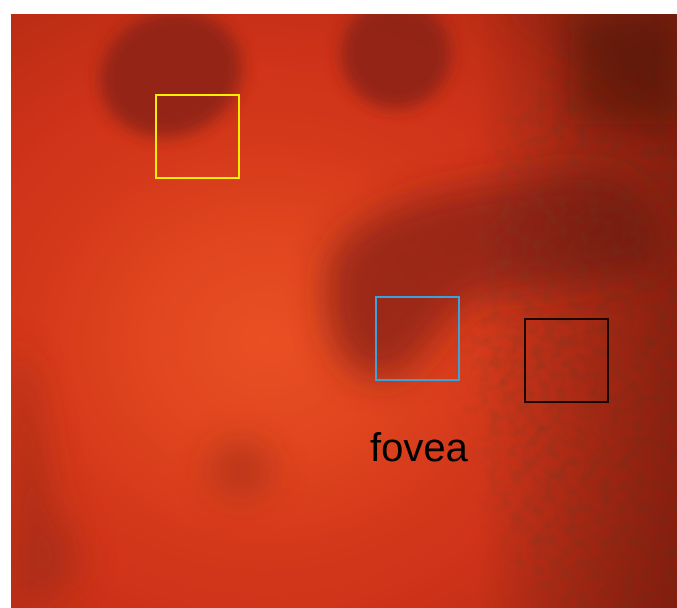  What do you see at coordinates (566, 360) in the screenshot?
I see `black-region-box` at bounding box center [566, 360].